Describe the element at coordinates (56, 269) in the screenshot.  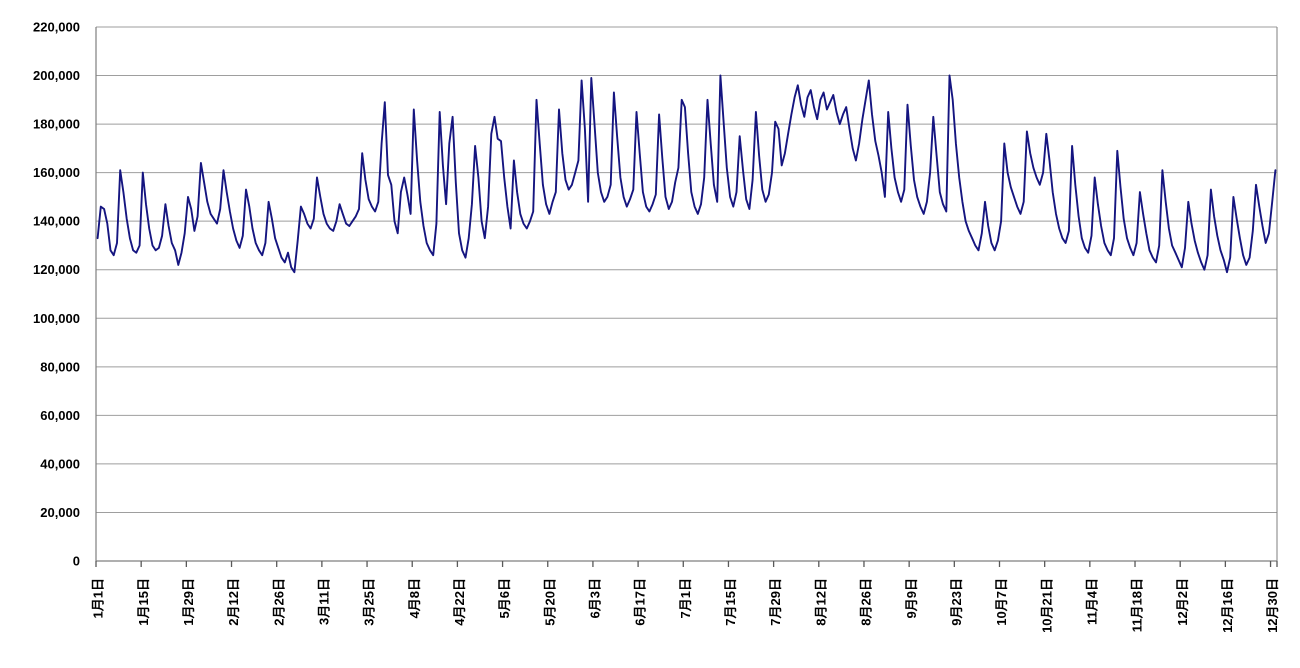
I see `y-axis-tick-label: 120,000` at that location.